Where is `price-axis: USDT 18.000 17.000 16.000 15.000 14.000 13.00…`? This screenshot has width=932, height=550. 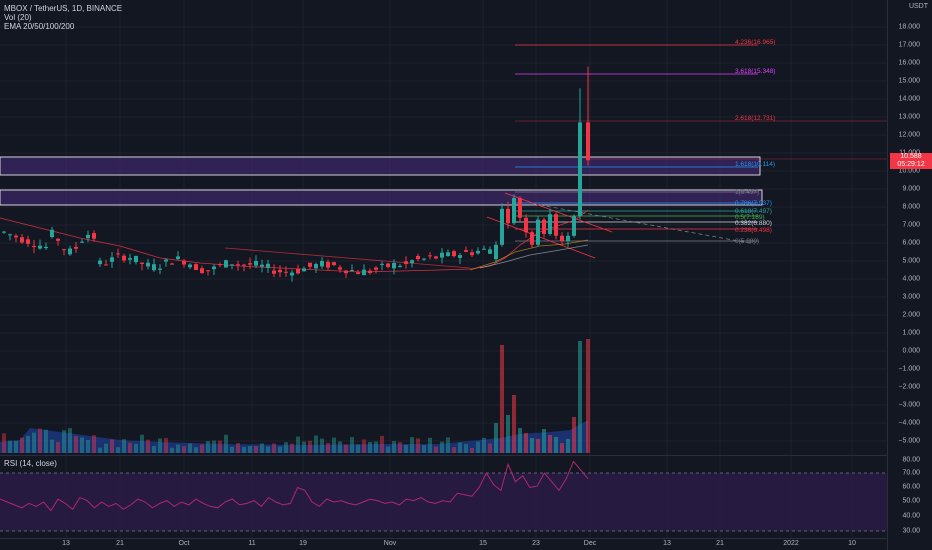
price-axis: USDT 18.000 17.000 16.000 15.000 14.000 13.00… is located at coordinates (909, 275).